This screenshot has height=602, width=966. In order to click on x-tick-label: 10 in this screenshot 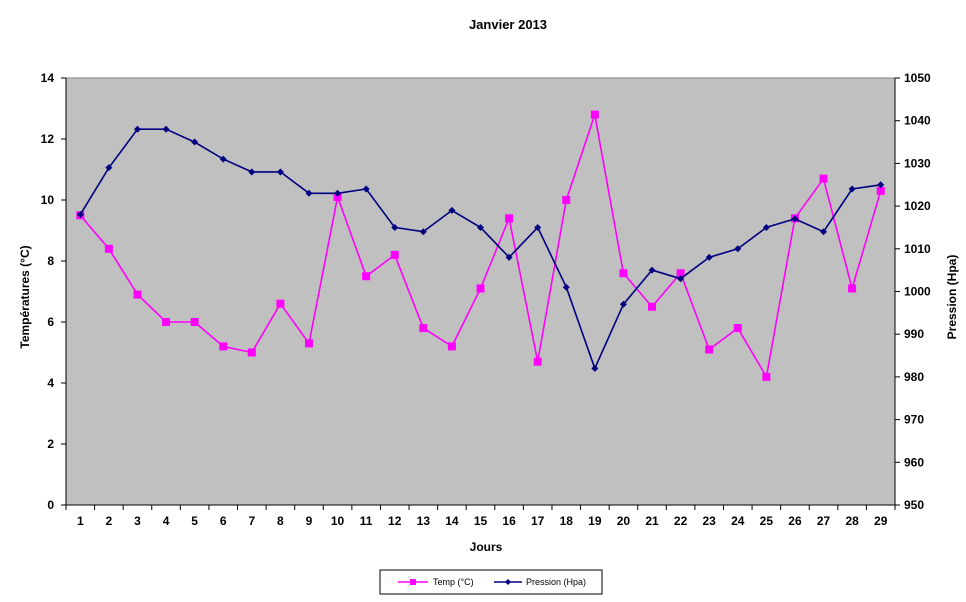, I will do `click(338, 521)`.